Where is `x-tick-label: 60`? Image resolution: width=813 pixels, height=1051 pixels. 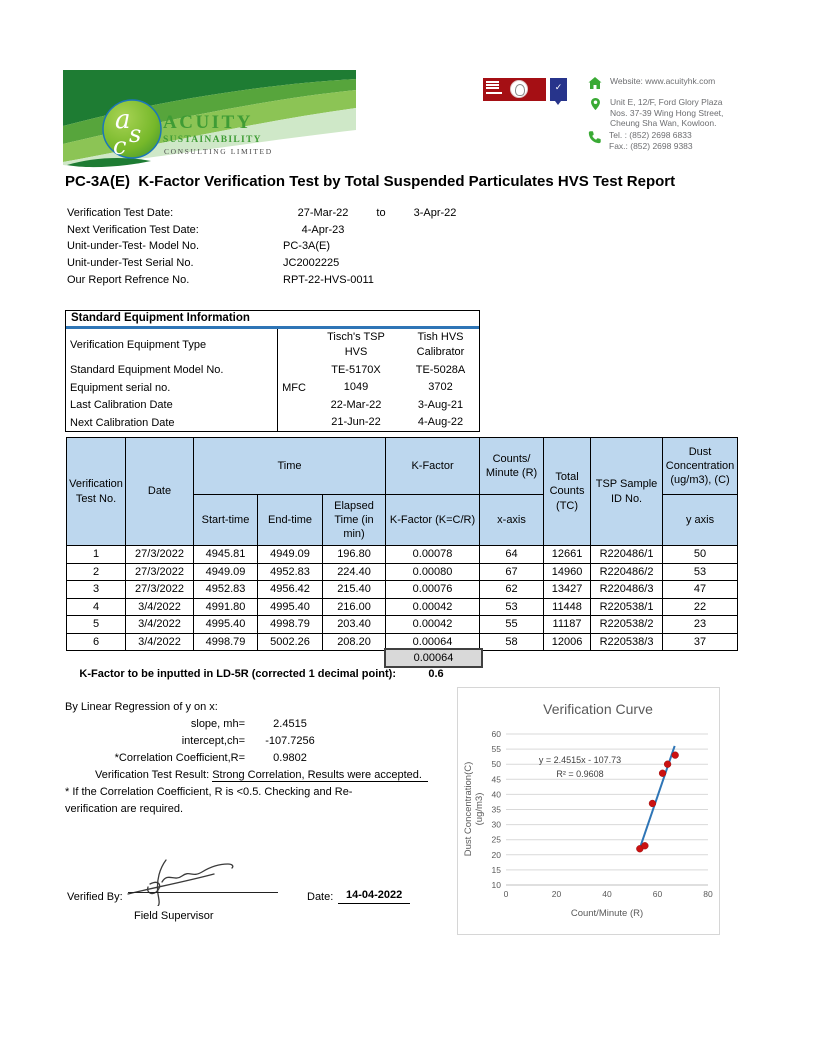
x-tick-label: 60 is located at coordinates (658, 894).